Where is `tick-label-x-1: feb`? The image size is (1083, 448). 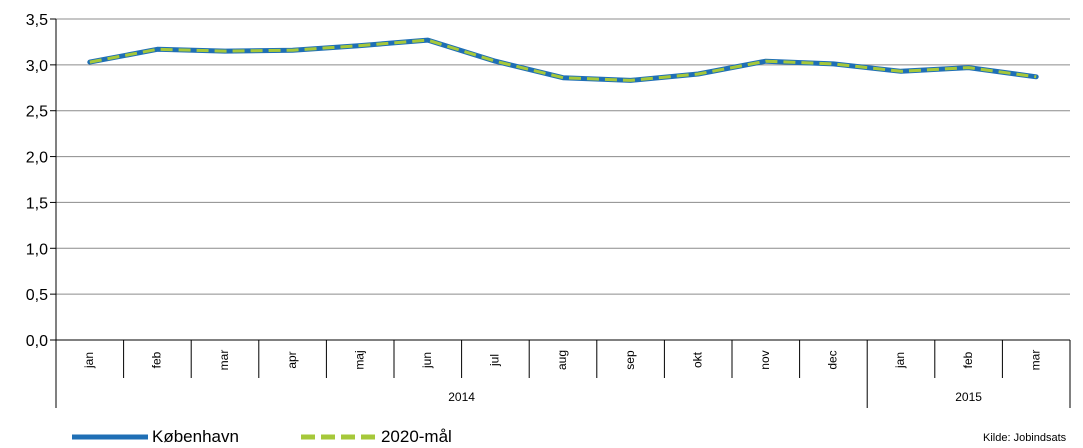
tick-label-x-1: feb is located at coordinates (157, 359).